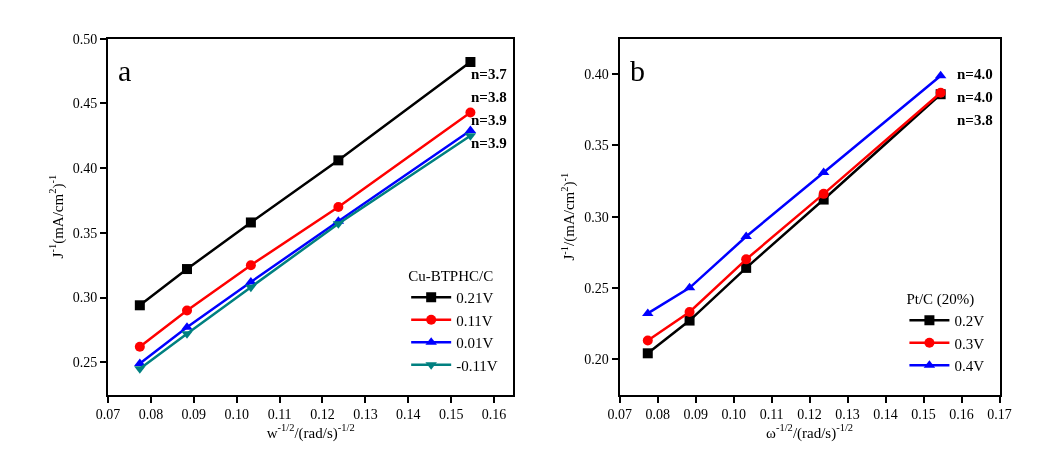  Describe the element at coordinates (637, 70) in the screenshot. I see `annotation: b` at that location.